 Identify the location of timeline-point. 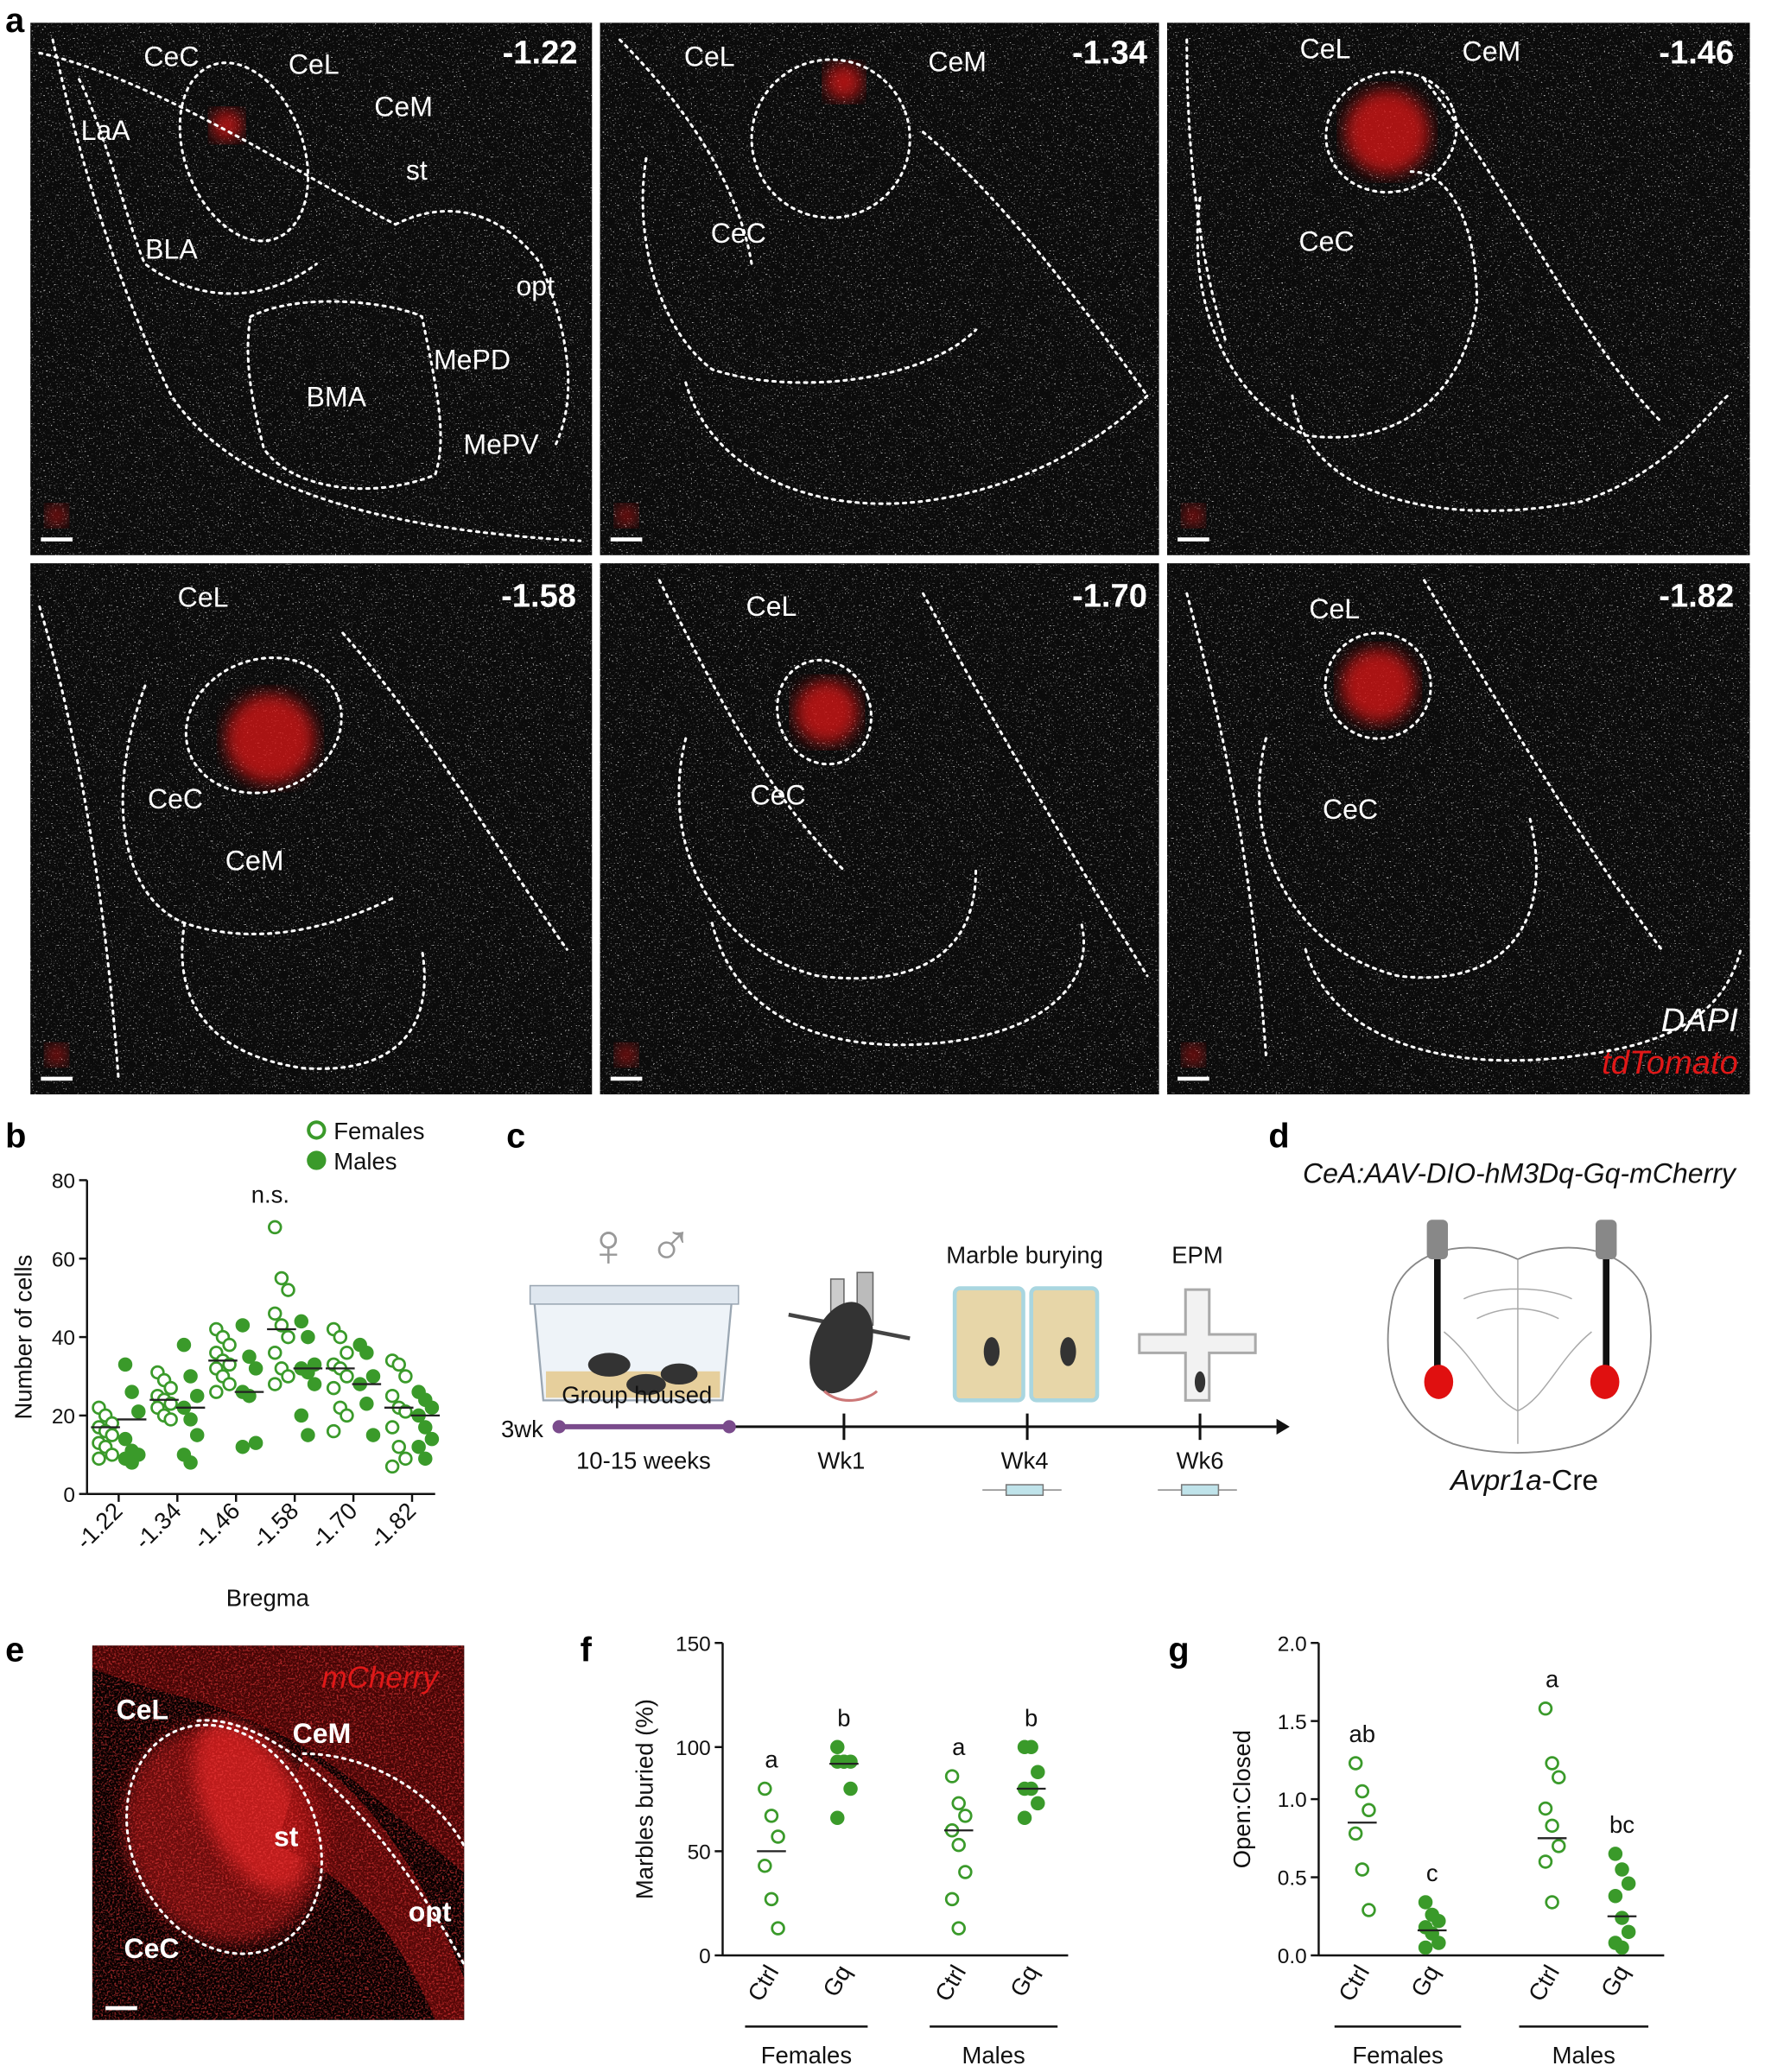
(559, 1427).